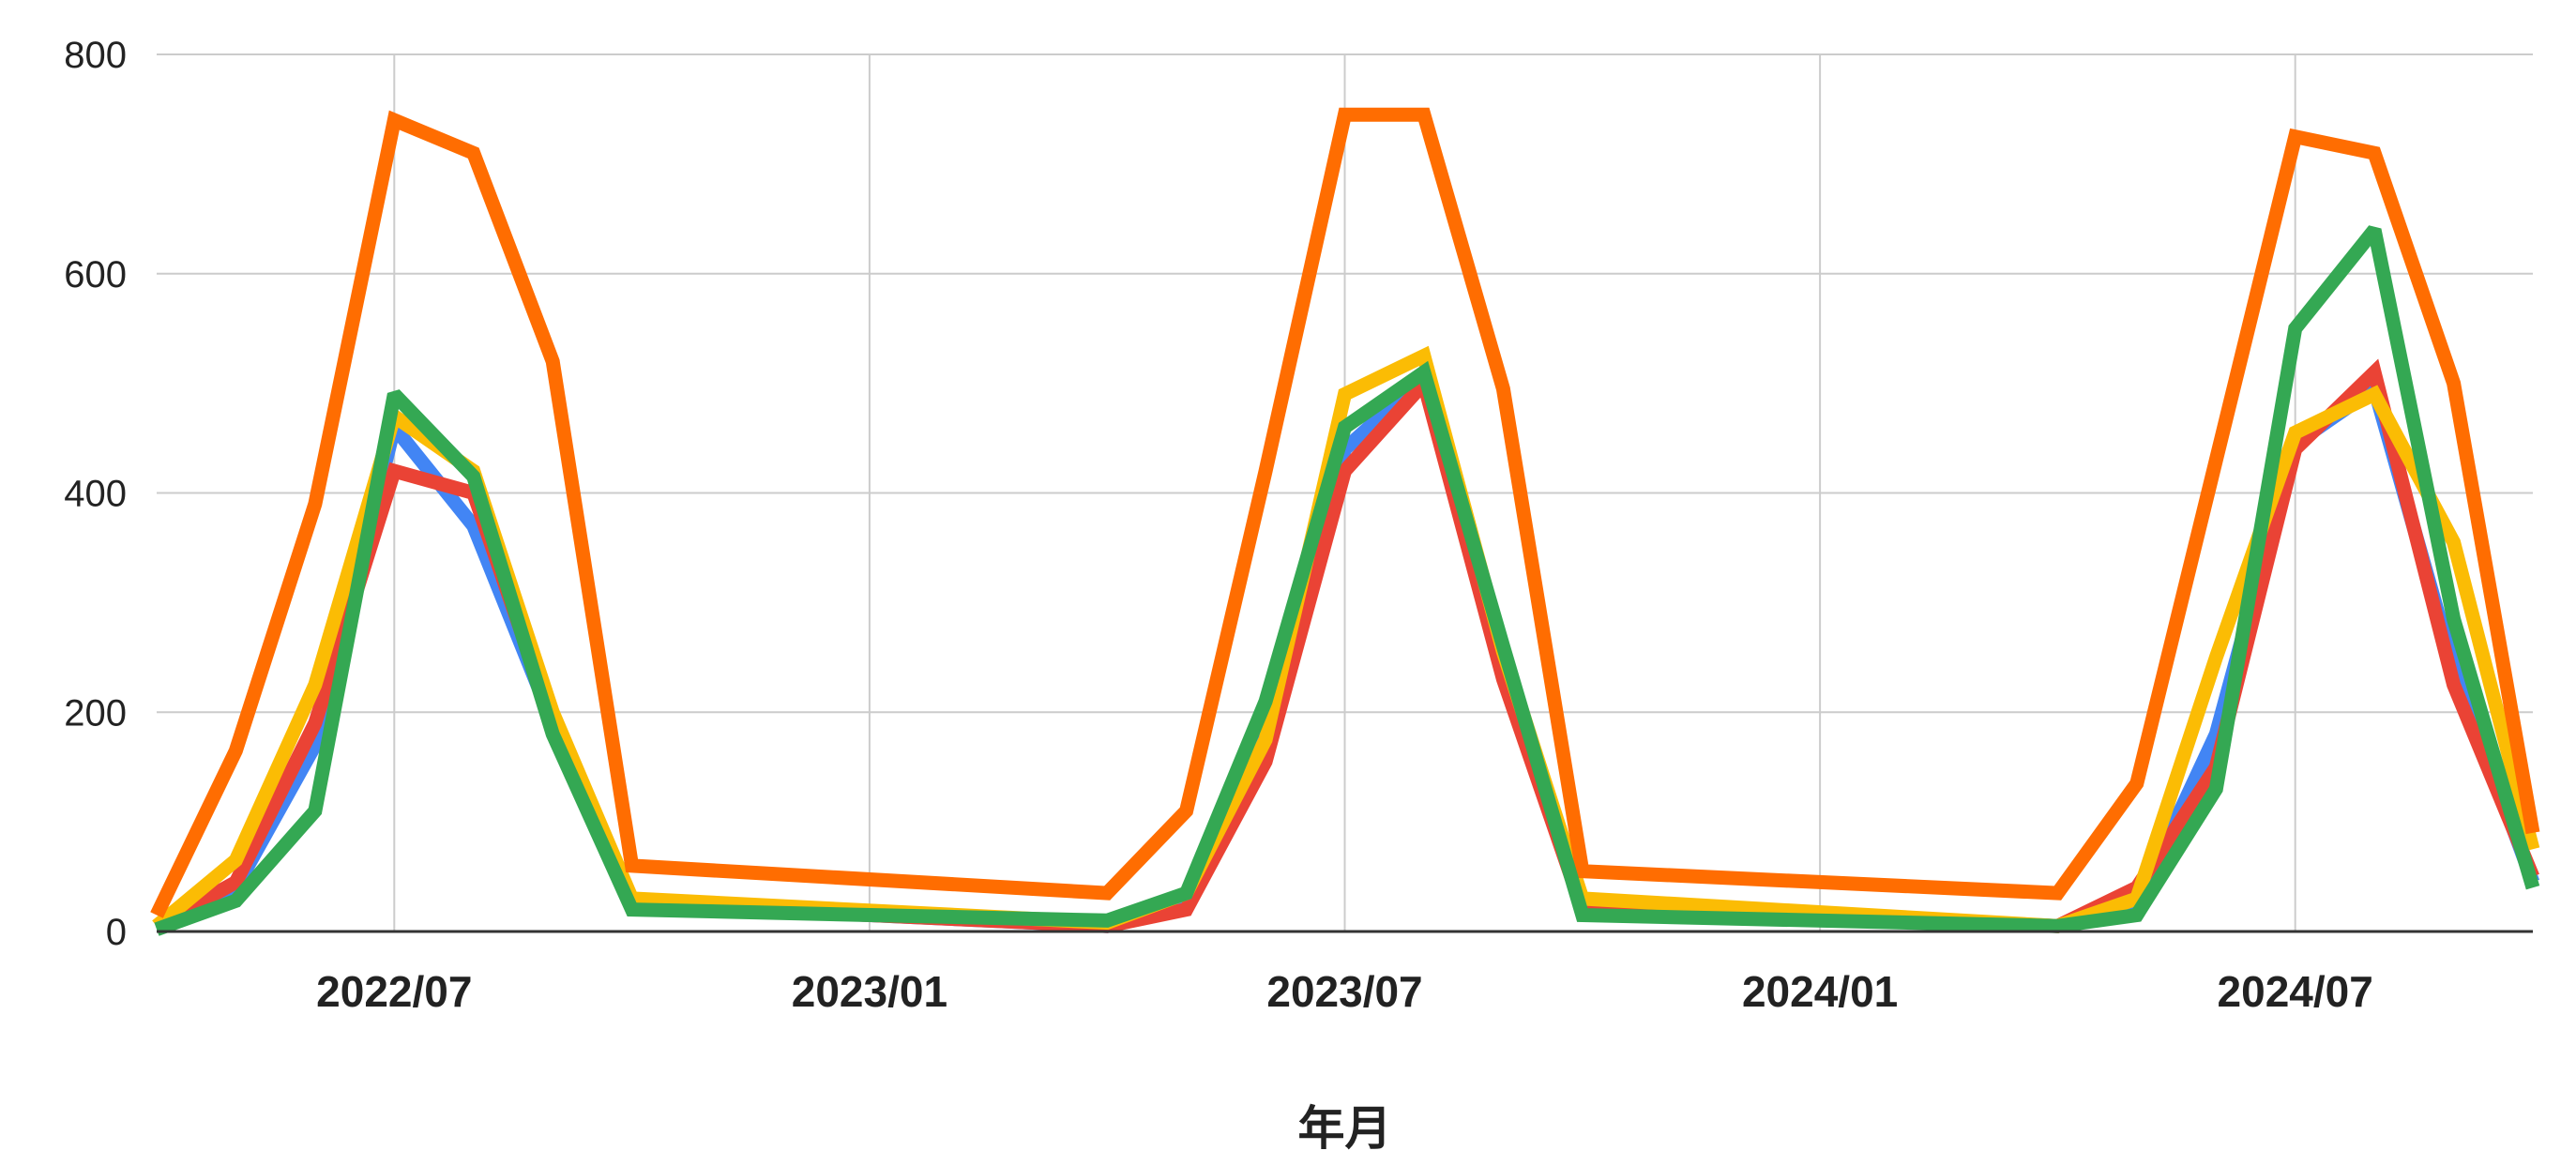 Image resolution: width=2576 pixels, height=1166 pixels. Describe the element at coordinates (95, 56) in the screenshot. I see `y-tick-label: 800` at that location.